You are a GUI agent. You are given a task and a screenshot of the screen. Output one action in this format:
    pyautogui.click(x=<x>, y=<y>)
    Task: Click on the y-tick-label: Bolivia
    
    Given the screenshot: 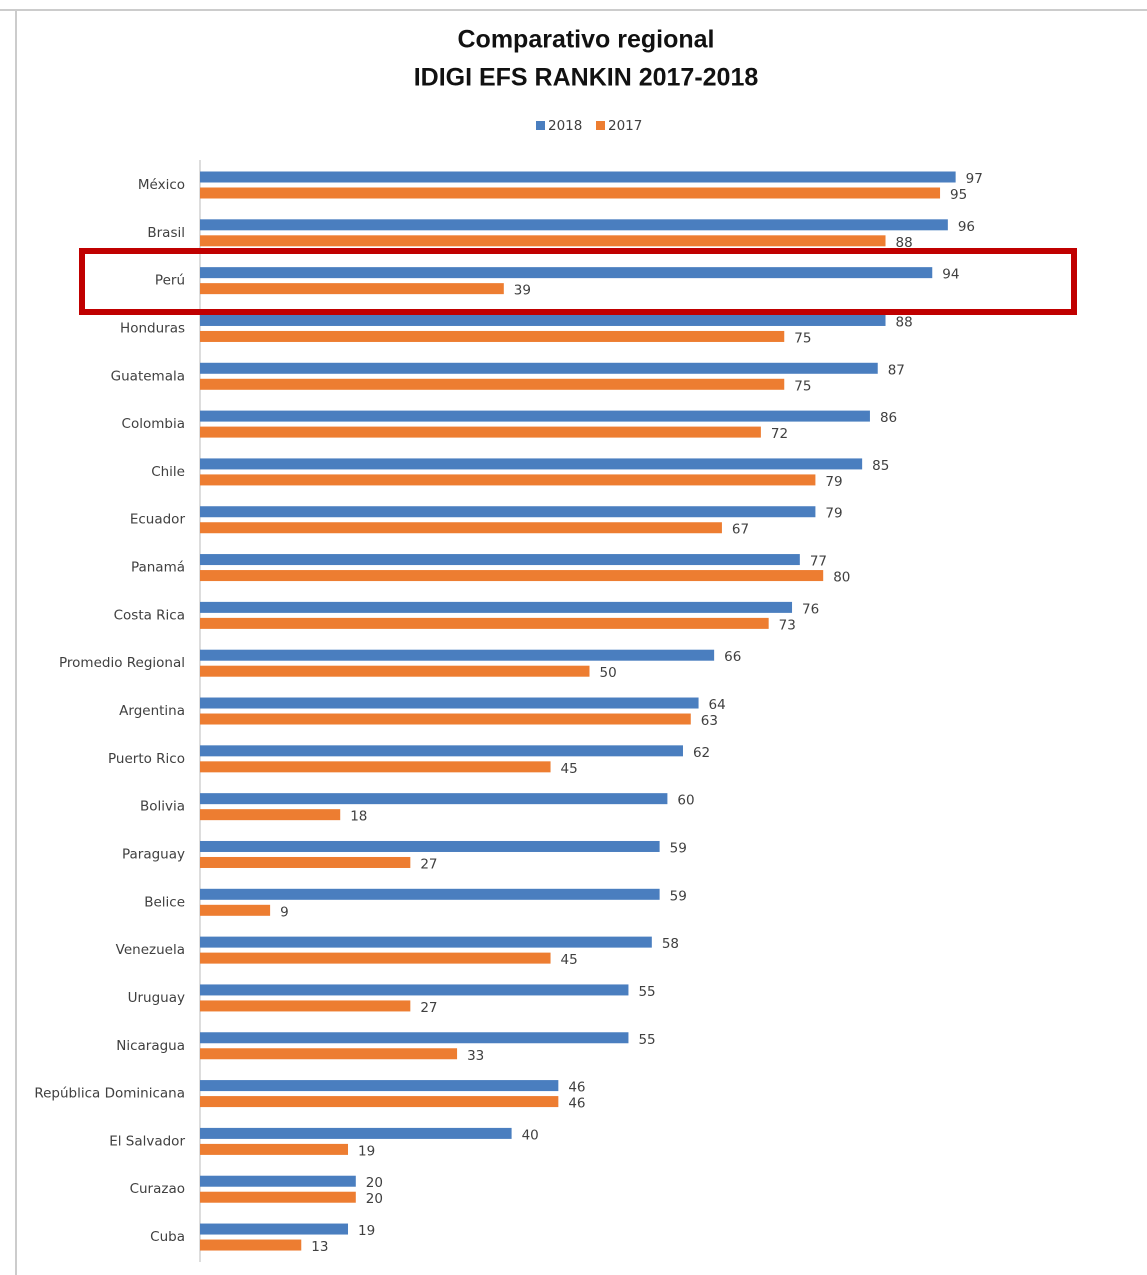 What is the action you would take?
    pyautogui.click(x=162, y=807)
    